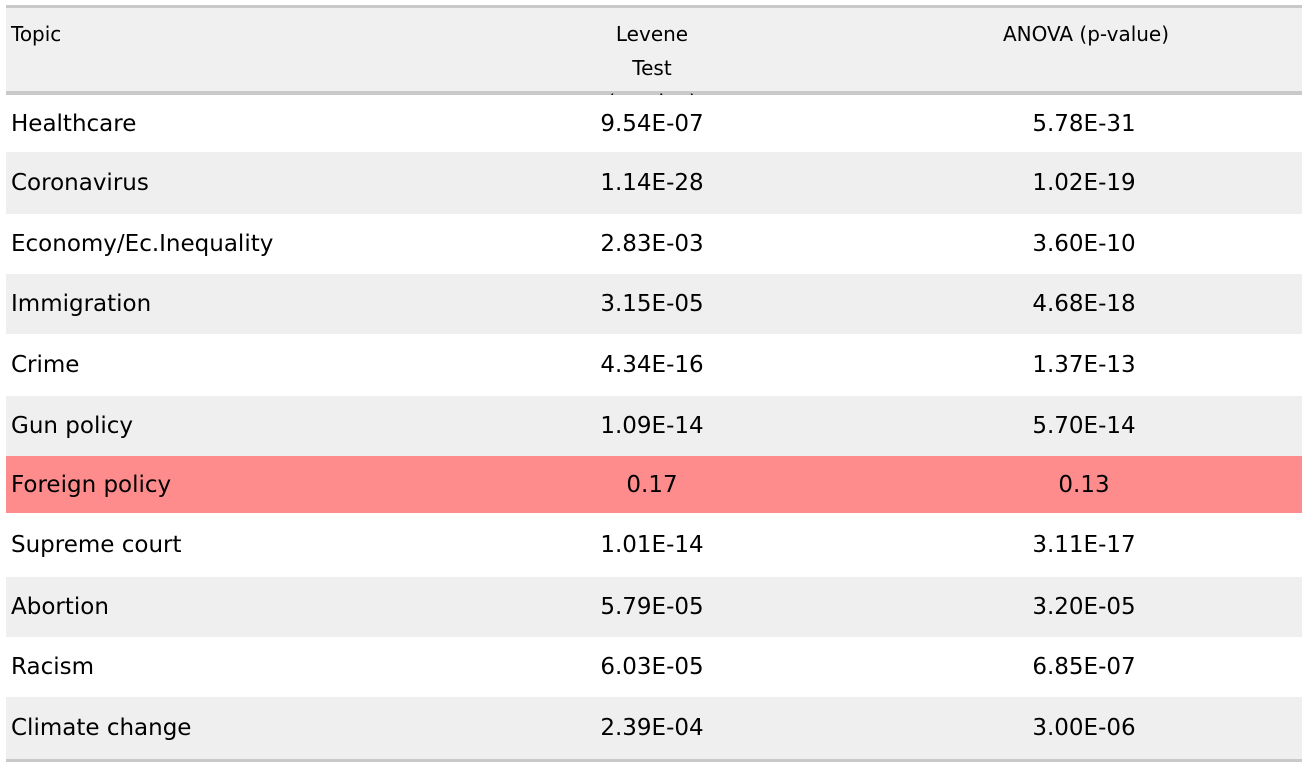  I want to click on table-row: Gun policy 1.09E-14 5.70E-14, so click(654, 426).